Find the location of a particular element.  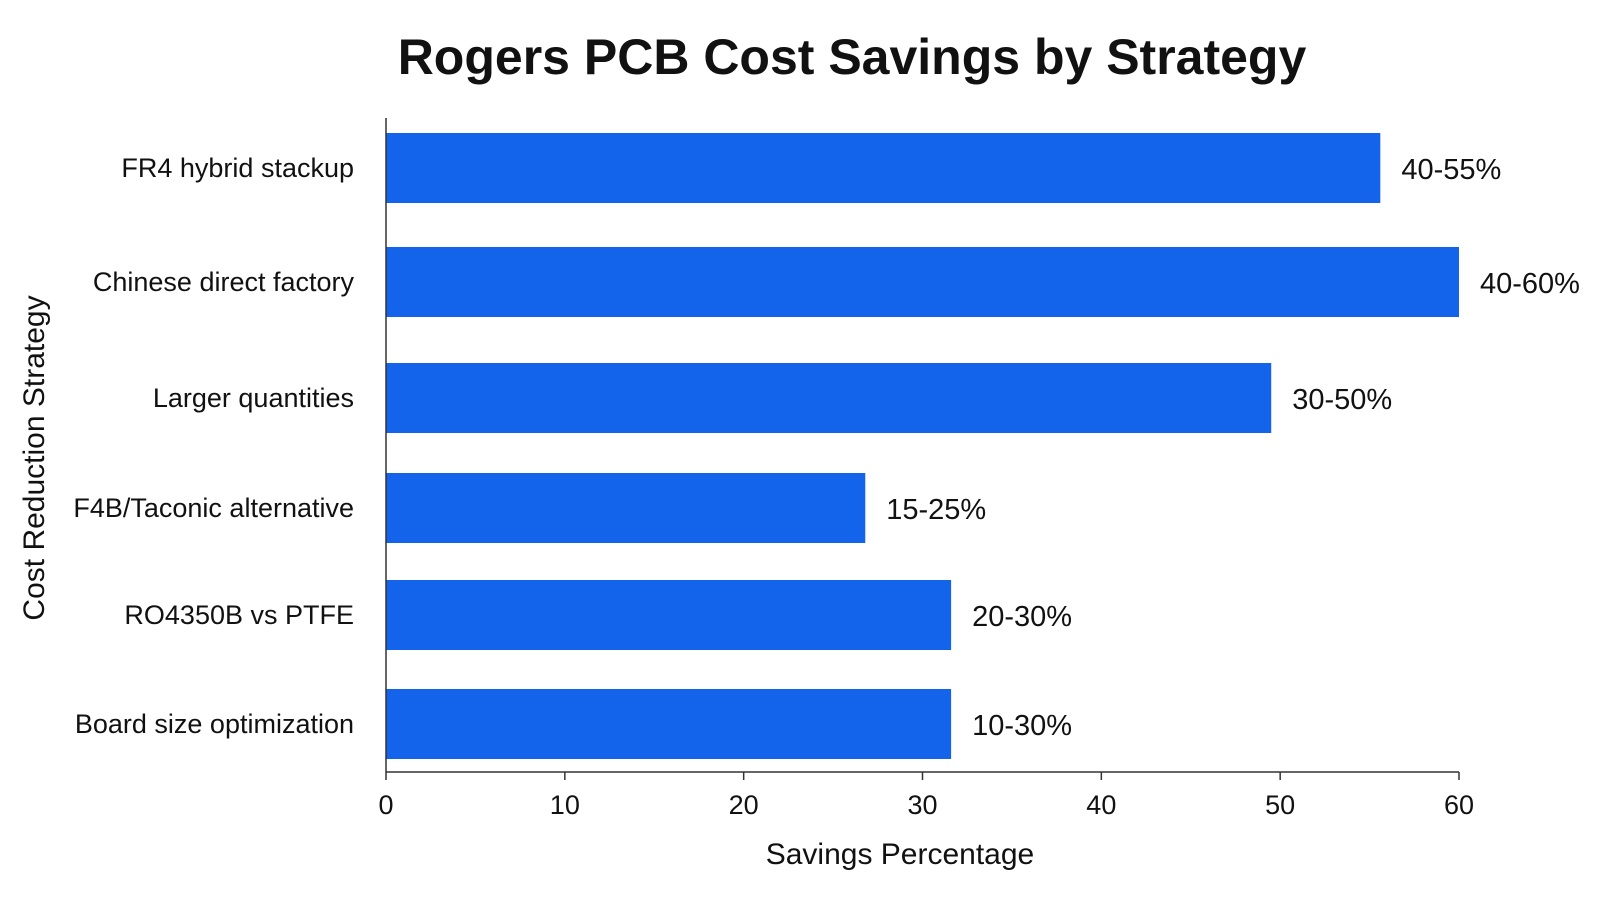

y-axis-label: Cost Reduction Strategy is located at coordinates (34, 457).